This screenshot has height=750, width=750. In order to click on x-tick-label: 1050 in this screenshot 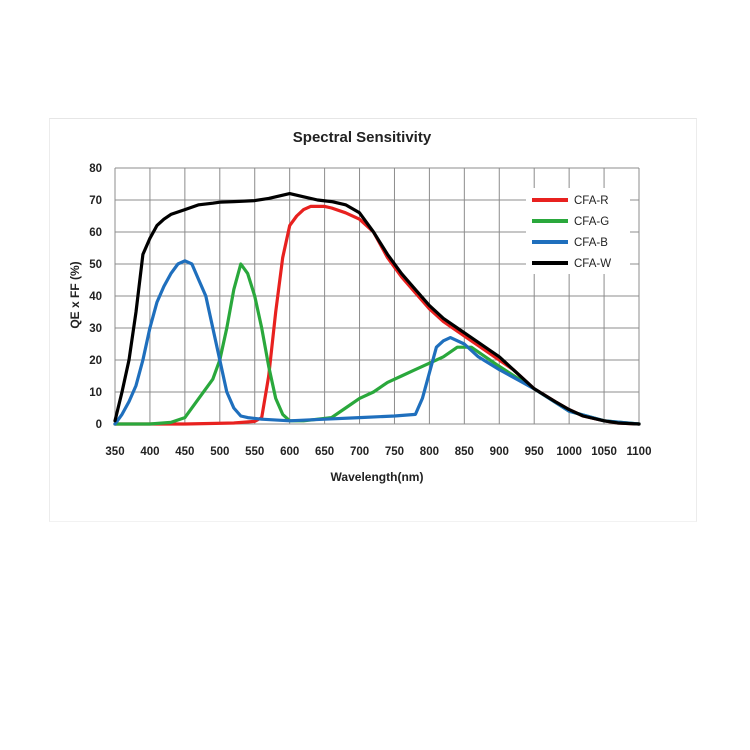, I will do `click(604, 452)`.